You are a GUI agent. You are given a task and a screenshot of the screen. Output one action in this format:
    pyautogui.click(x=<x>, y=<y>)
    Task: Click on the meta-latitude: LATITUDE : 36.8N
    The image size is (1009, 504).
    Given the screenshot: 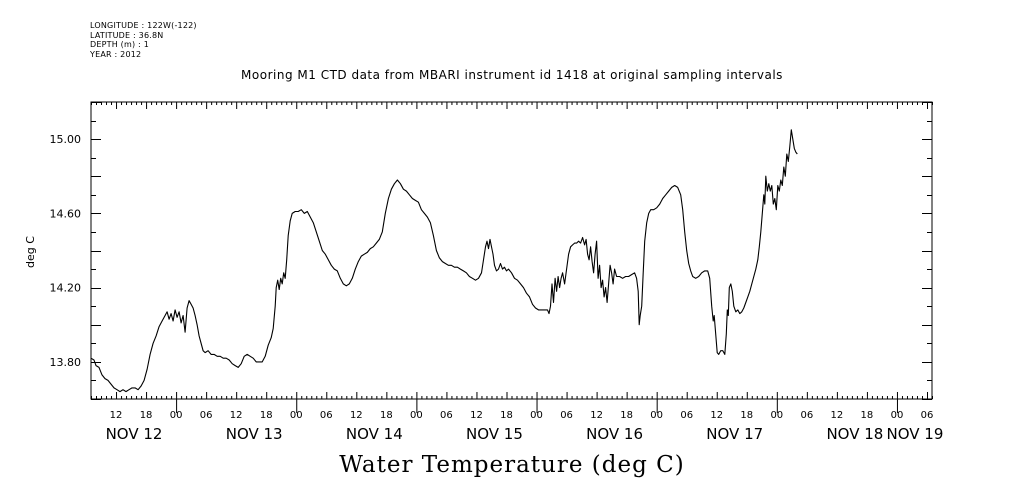 What is the action you would take?
    pyautogui.click(x=127, y=35)
    